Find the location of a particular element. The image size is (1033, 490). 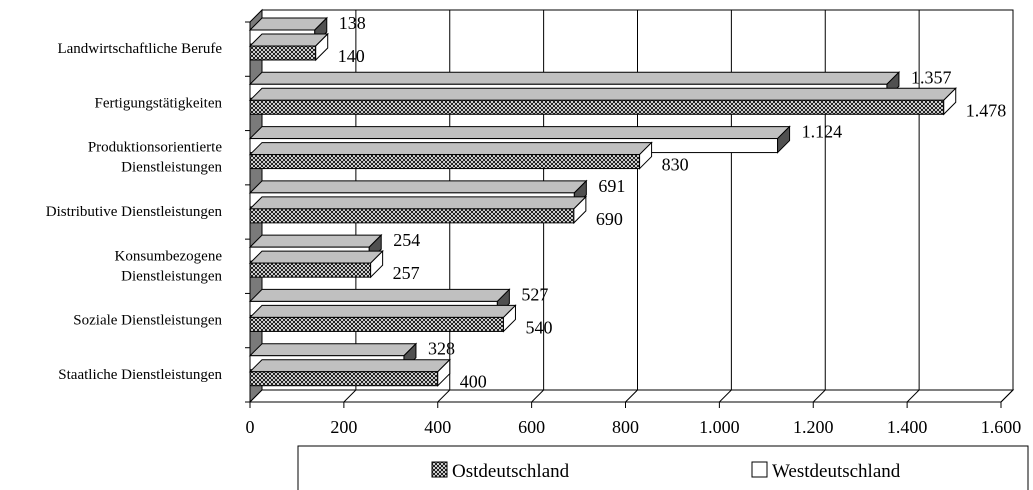

x-tick-label: 1.400 is located at coordinates (907, 427).